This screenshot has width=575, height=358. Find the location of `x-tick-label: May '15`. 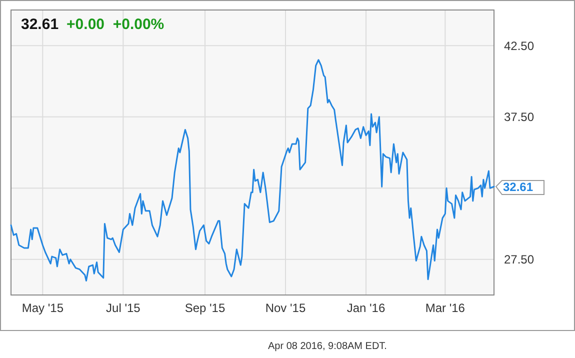

x-tick-label: May '15 is located at coordinates (43, 308).